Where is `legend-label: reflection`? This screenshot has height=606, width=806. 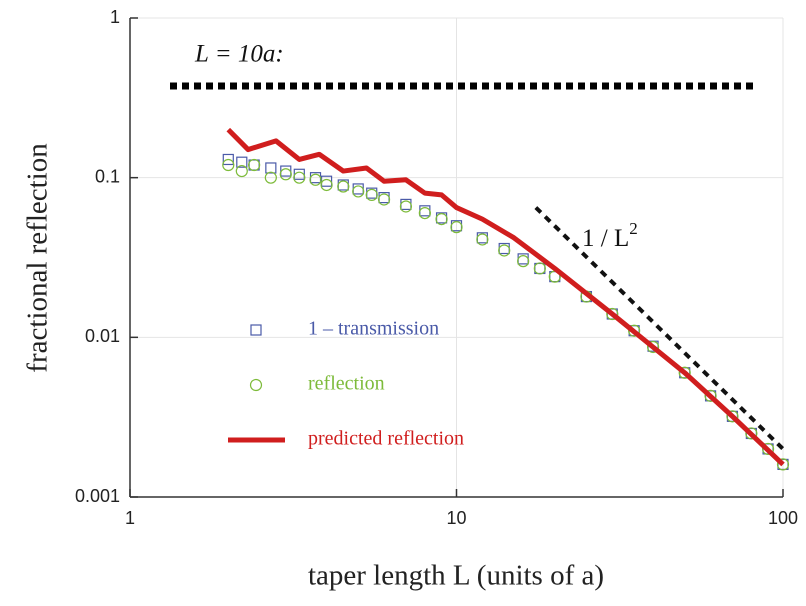
legend-label: reflection is located at coordinates (346, 384).